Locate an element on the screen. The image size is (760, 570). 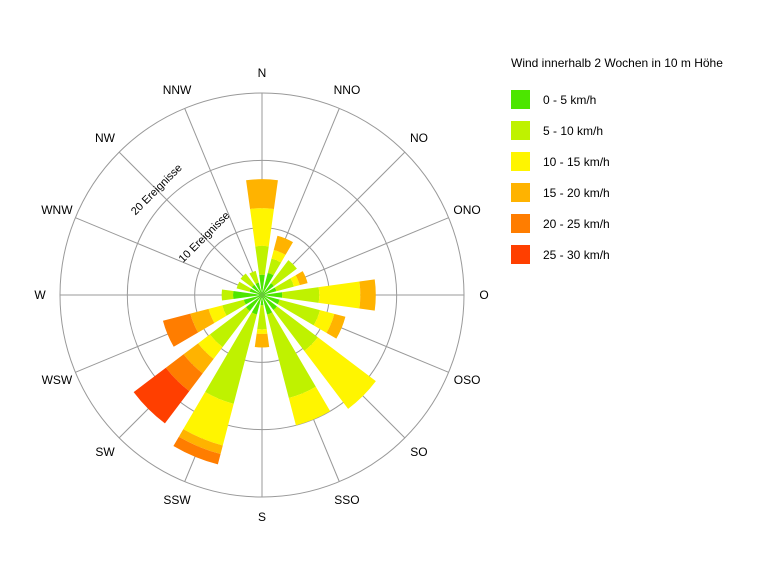
legend-item: 10 - 15 km/h is located at coordinates (633, 161).